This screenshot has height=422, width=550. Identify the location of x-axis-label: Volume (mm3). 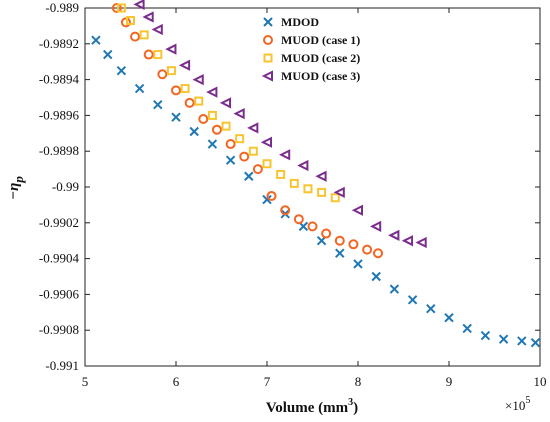
(312, 406).